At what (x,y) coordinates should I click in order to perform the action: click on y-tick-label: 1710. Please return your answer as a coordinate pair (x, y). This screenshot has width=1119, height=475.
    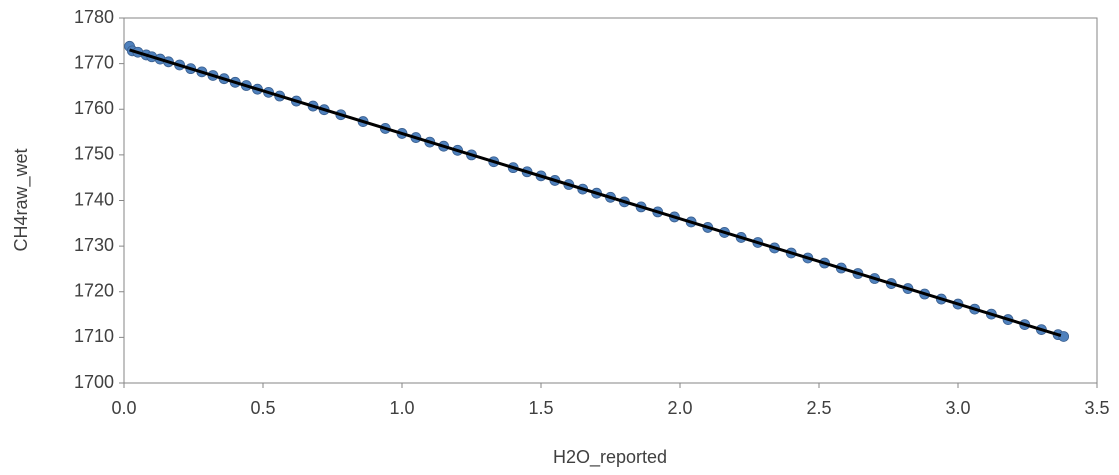
    Looking at the image, I should click on (94, 336).